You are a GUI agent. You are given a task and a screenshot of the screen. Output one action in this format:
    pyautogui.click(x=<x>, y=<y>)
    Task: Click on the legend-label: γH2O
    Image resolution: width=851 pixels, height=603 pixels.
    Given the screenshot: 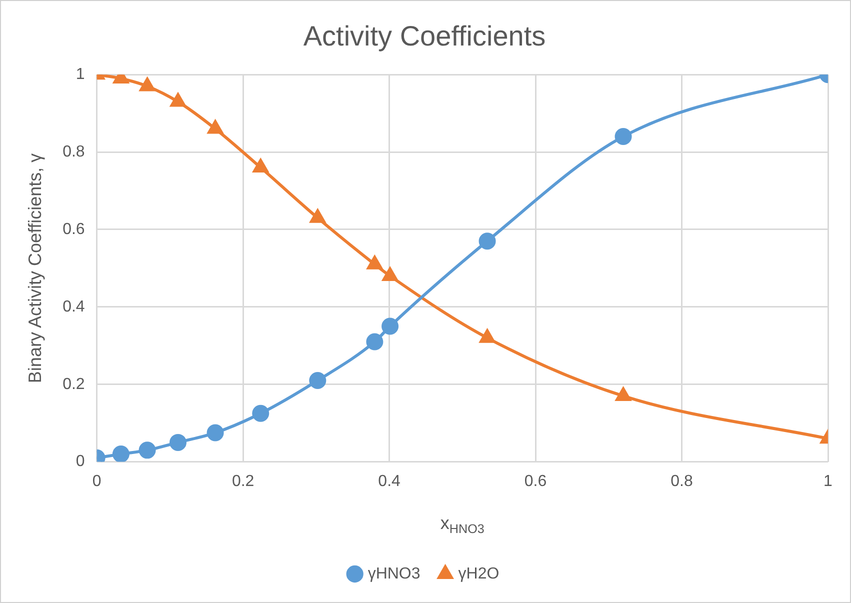 What is the action you would take?
    pyautogui.click(x=479, y=573)
    